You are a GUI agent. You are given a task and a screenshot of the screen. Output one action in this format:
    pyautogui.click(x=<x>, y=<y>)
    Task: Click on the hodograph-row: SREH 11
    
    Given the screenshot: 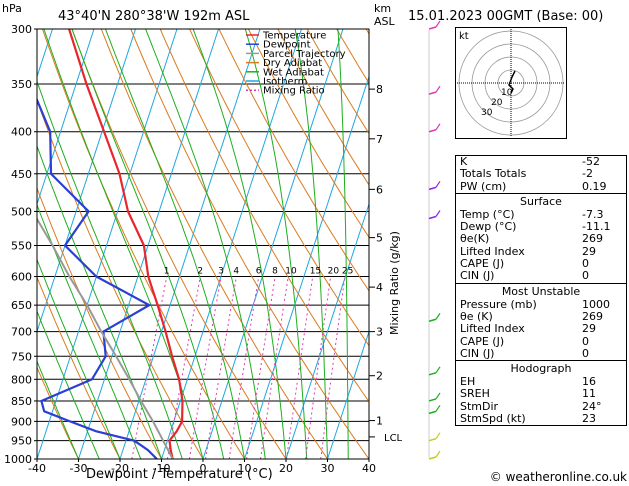 What is the action you would take?
    pyautogui.click(x=541, y=394)
    